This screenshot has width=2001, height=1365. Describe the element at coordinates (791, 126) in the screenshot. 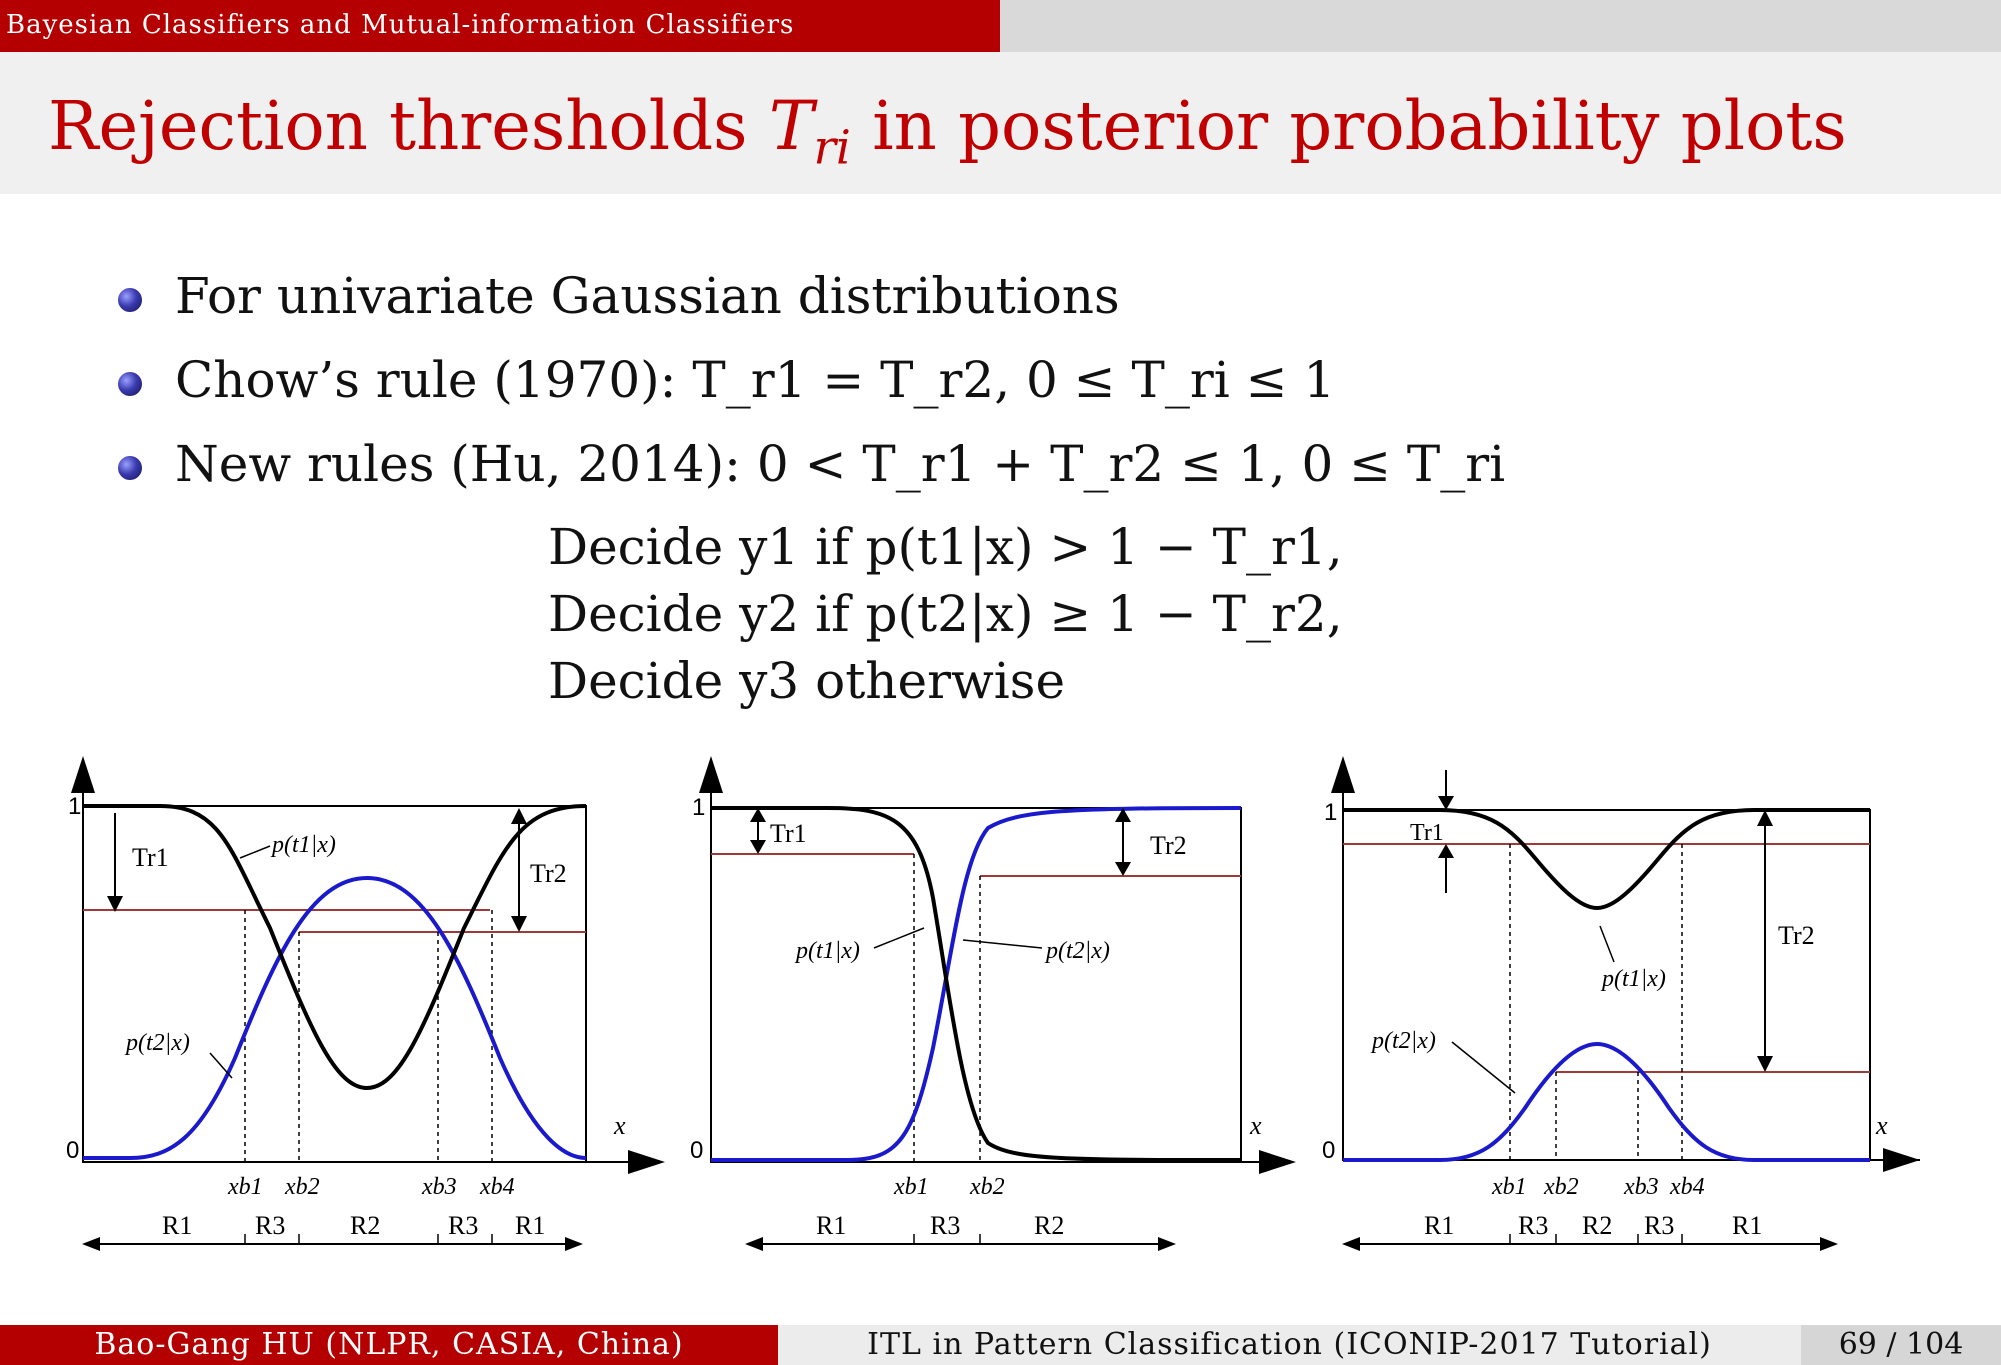

I see `title-variable: T` at that location.